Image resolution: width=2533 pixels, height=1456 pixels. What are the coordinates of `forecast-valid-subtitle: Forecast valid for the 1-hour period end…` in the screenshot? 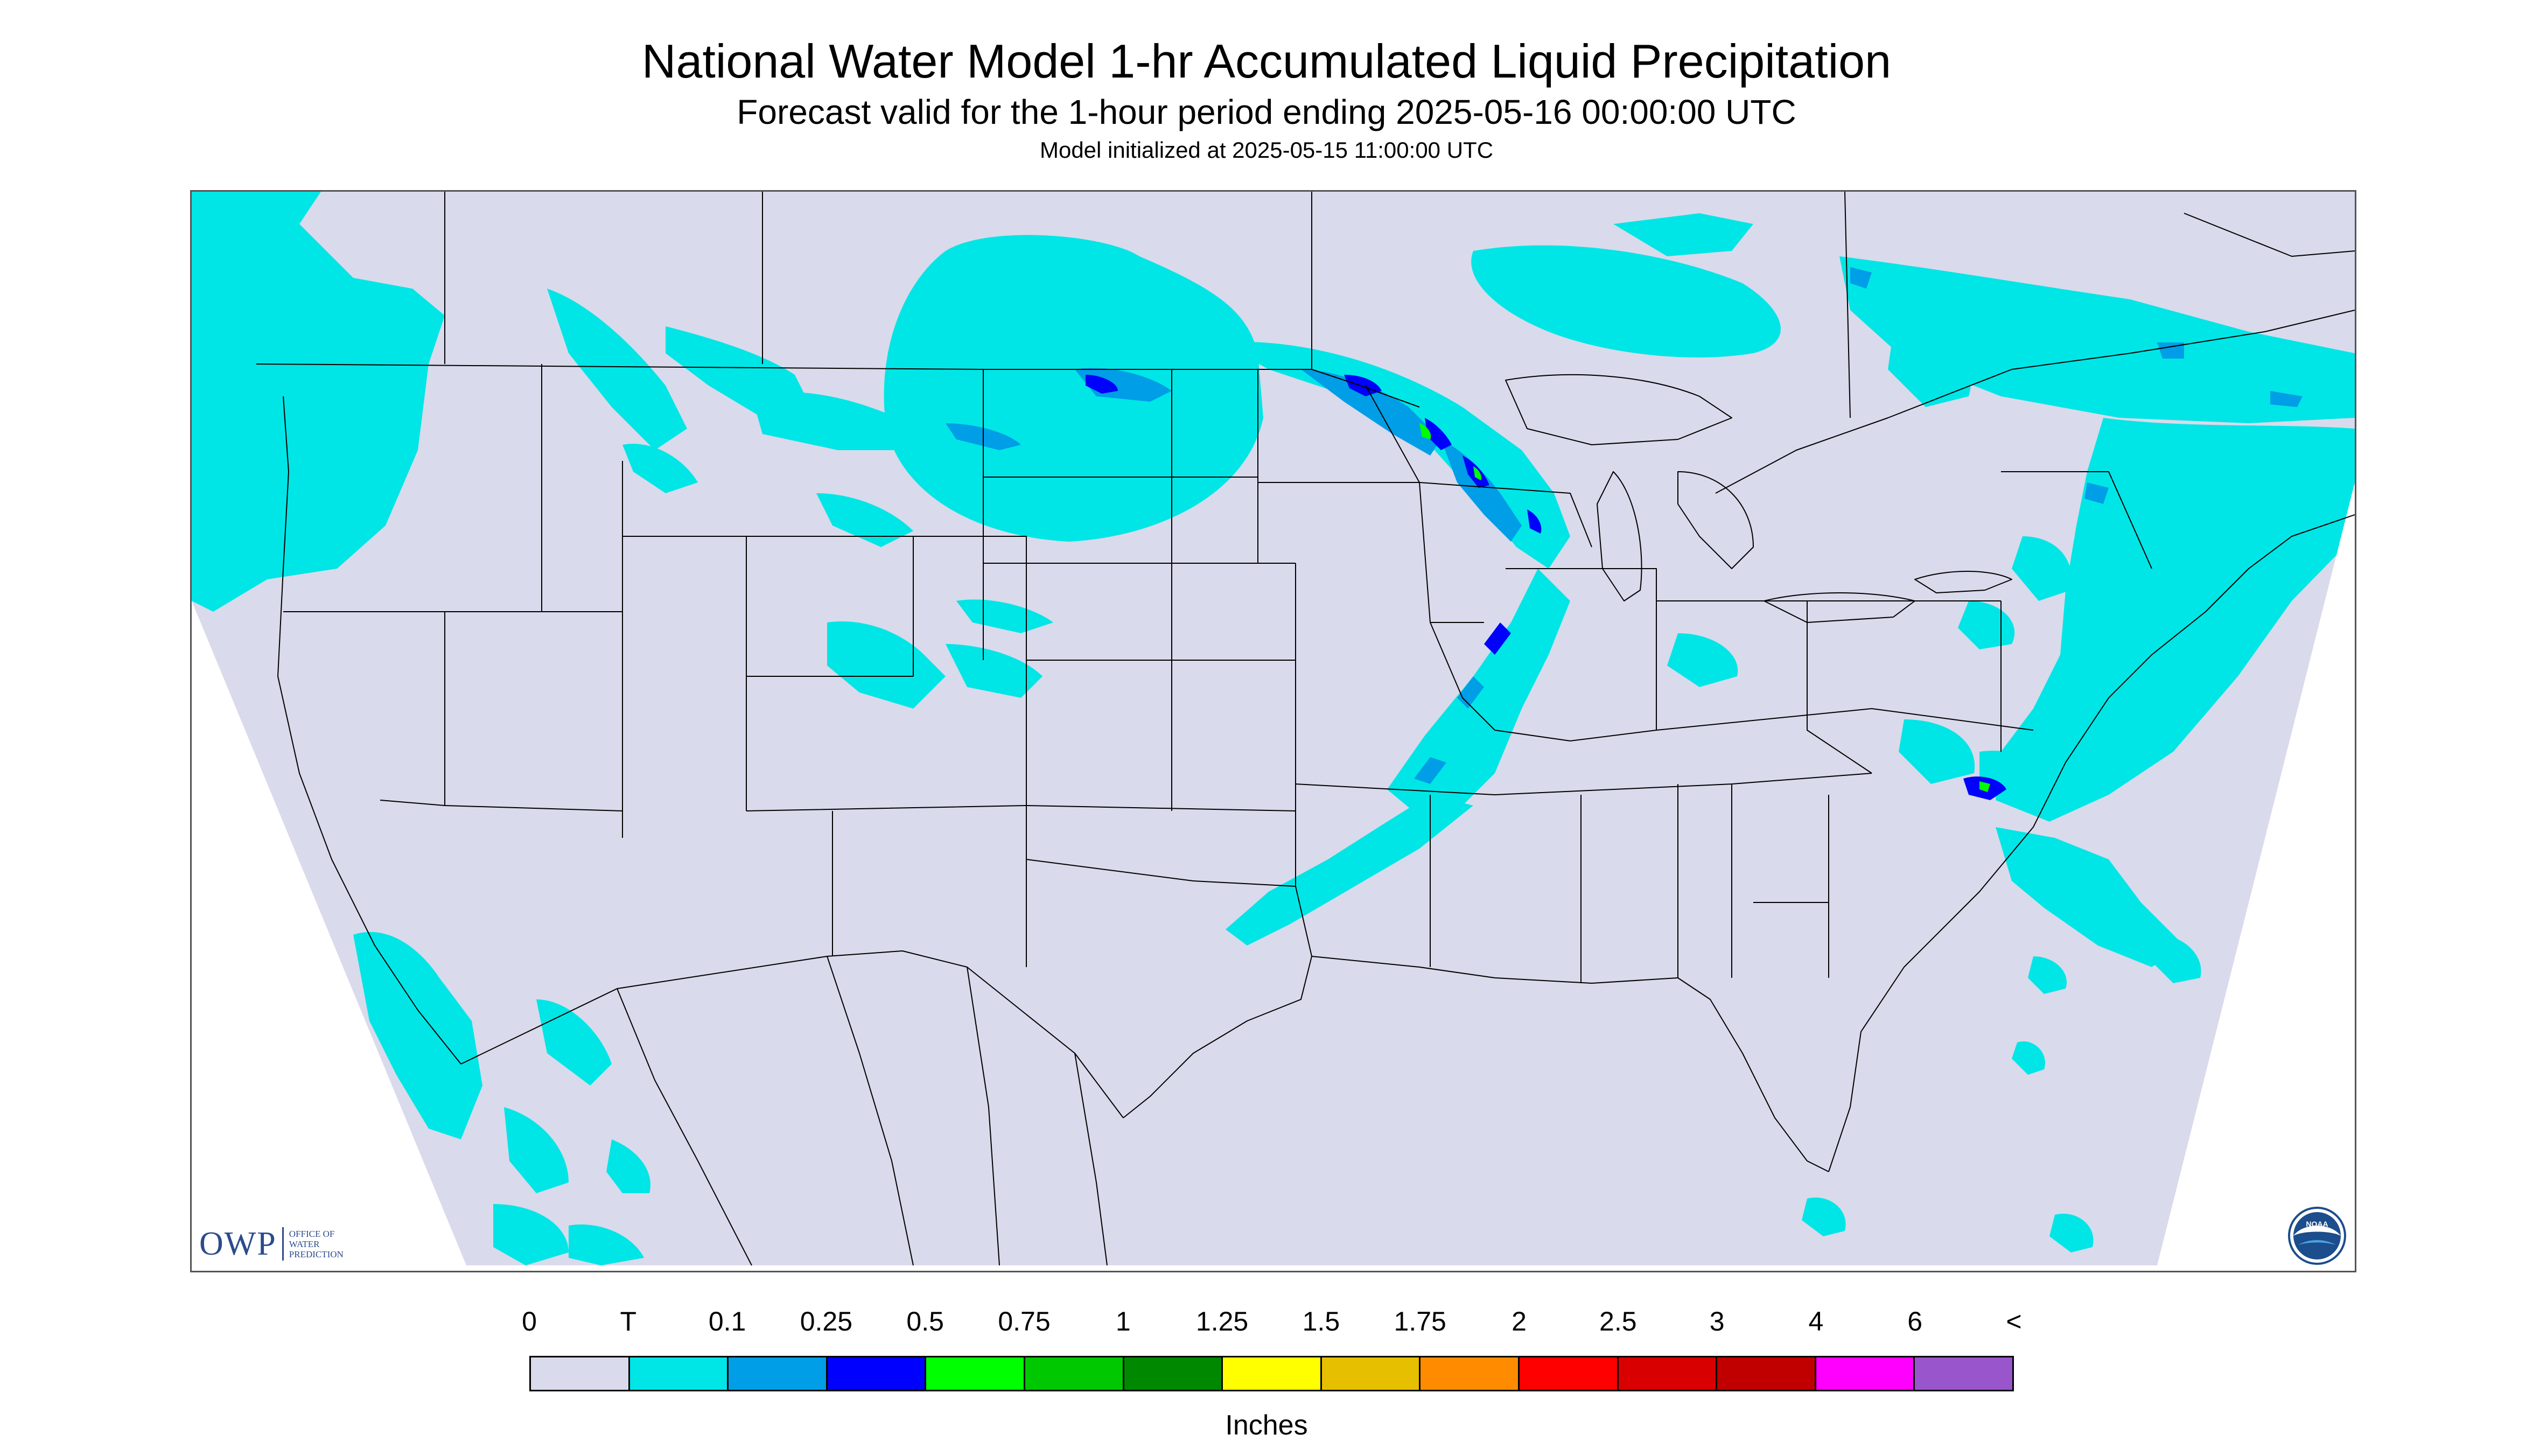 It's located at (1266, 112).